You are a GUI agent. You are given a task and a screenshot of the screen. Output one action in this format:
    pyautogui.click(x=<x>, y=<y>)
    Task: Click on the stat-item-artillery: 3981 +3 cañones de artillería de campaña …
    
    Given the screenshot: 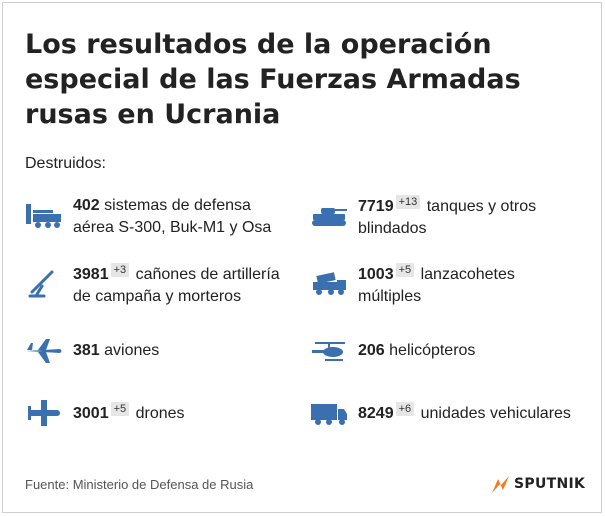 What is the action you would take?
    pyautogui.click(x=151, y=285)
    